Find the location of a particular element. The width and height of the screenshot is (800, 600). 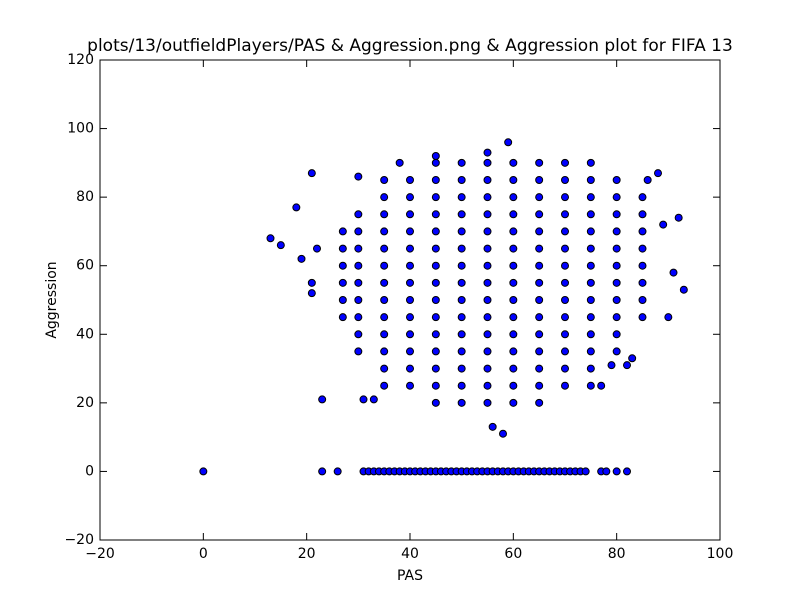

y-tick-label: −20 is located at coordinates (79, 540).